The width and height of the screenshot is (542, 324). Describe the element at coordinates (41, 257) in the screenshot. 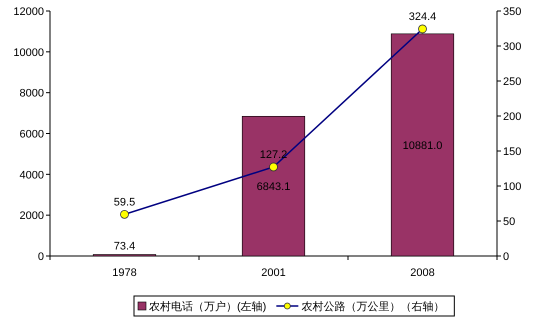

I see `y-tick-label: 0` at that location.